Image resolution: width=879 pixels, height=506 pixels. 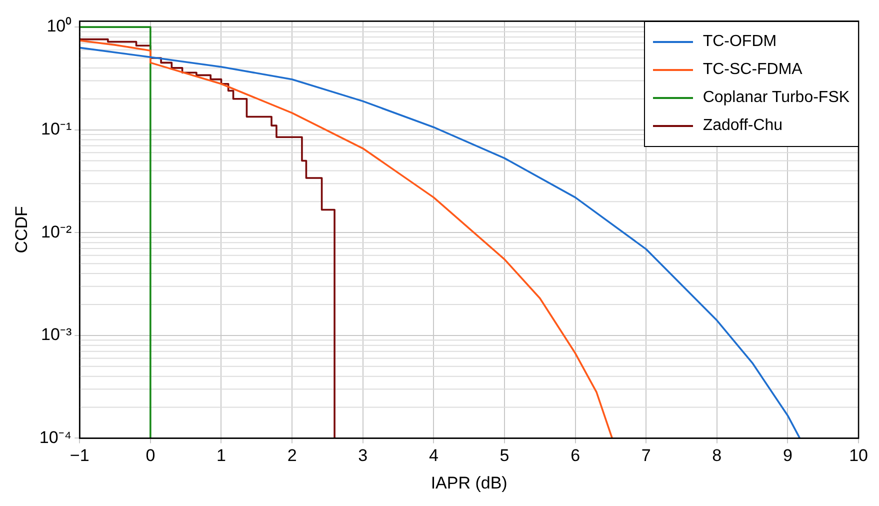 What do you see at coordinates (292, 456) in the screenshot?
I see `x-tick-label: 2` at bounding box center [292, 456].